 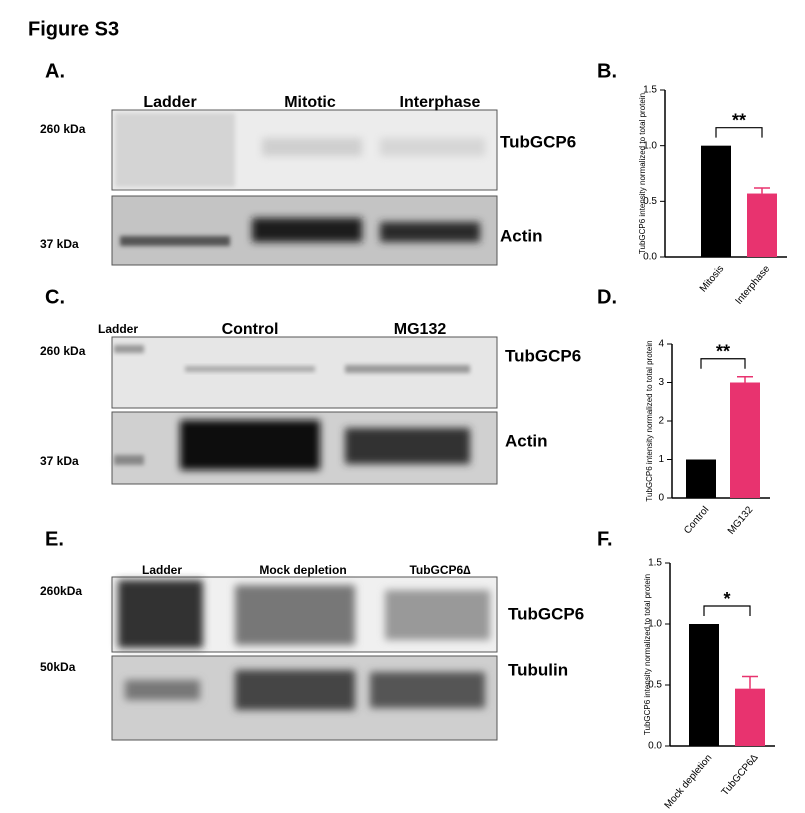 What do you see at coordinates (753, 285) in the screenshot?
I see `x-tick-label: Interphase` at bounding box center [753, 285].